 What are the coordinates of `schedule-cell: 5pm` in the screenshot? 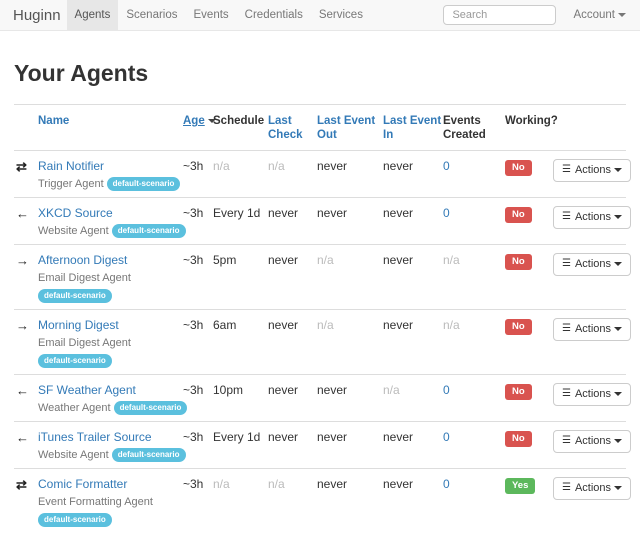 It's located at (240, 277).